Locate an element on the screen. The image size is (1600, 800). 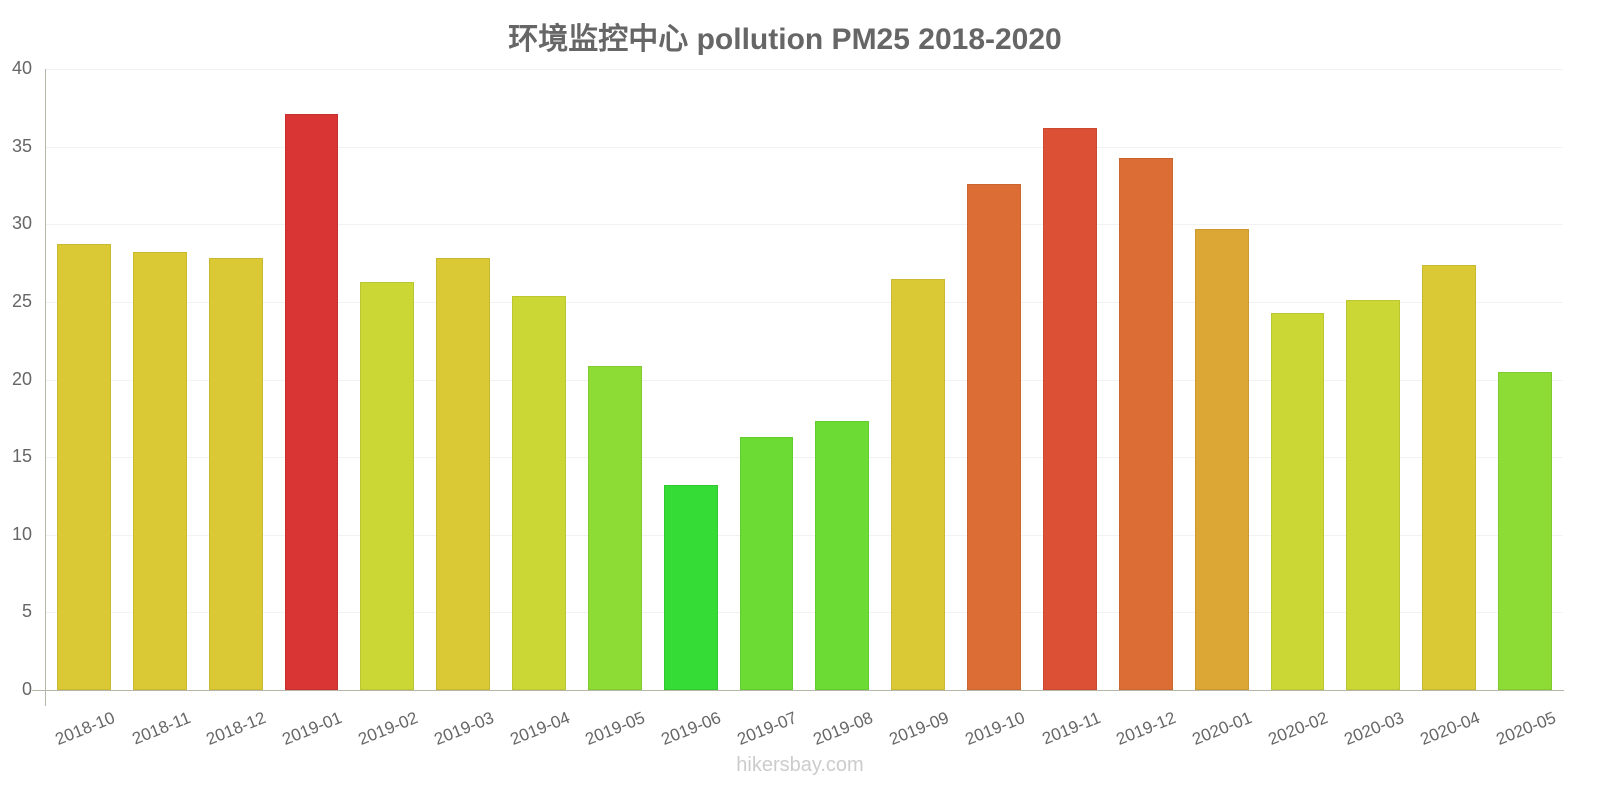
x-tick-label: 2019-04 is located at coordinates (540, 728).